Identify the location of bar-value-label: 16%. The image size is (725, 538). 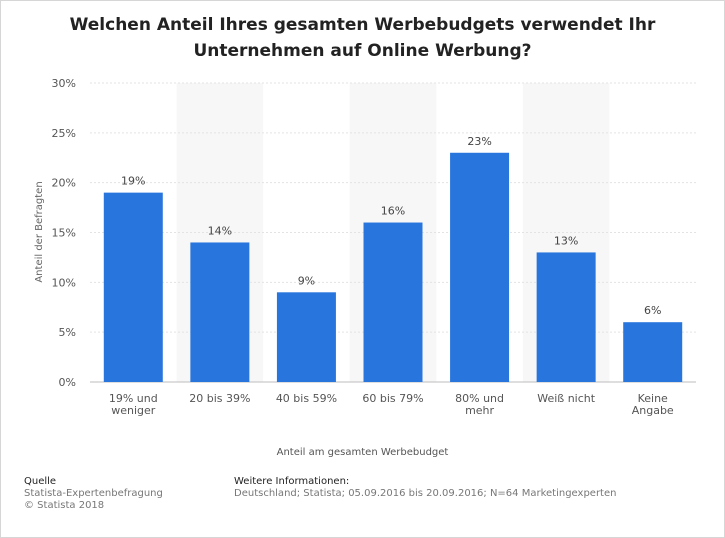
(393, 211).